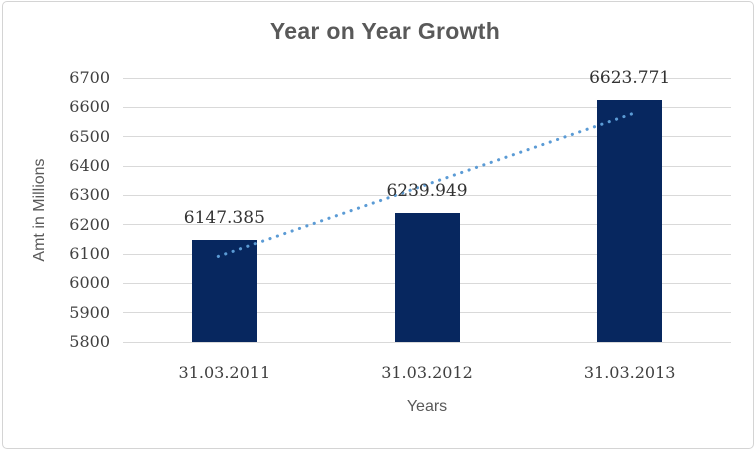  I want to click on y-tick-label: 6200, so click(89, 224).